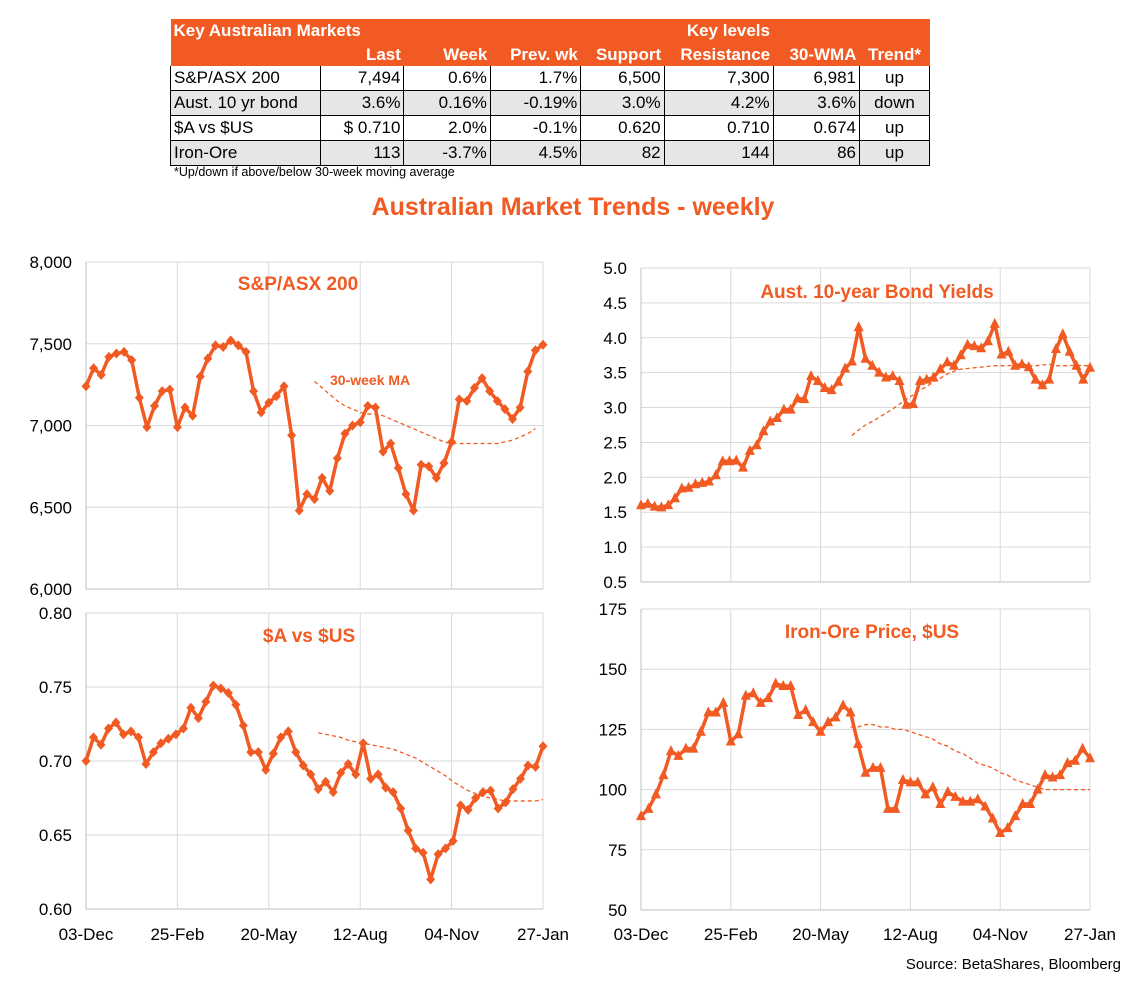  What do you see at coordinates (245, 78) in the screenshot?
I see `row-name: S&P/ASX 200` at bounding box center [245, 78].